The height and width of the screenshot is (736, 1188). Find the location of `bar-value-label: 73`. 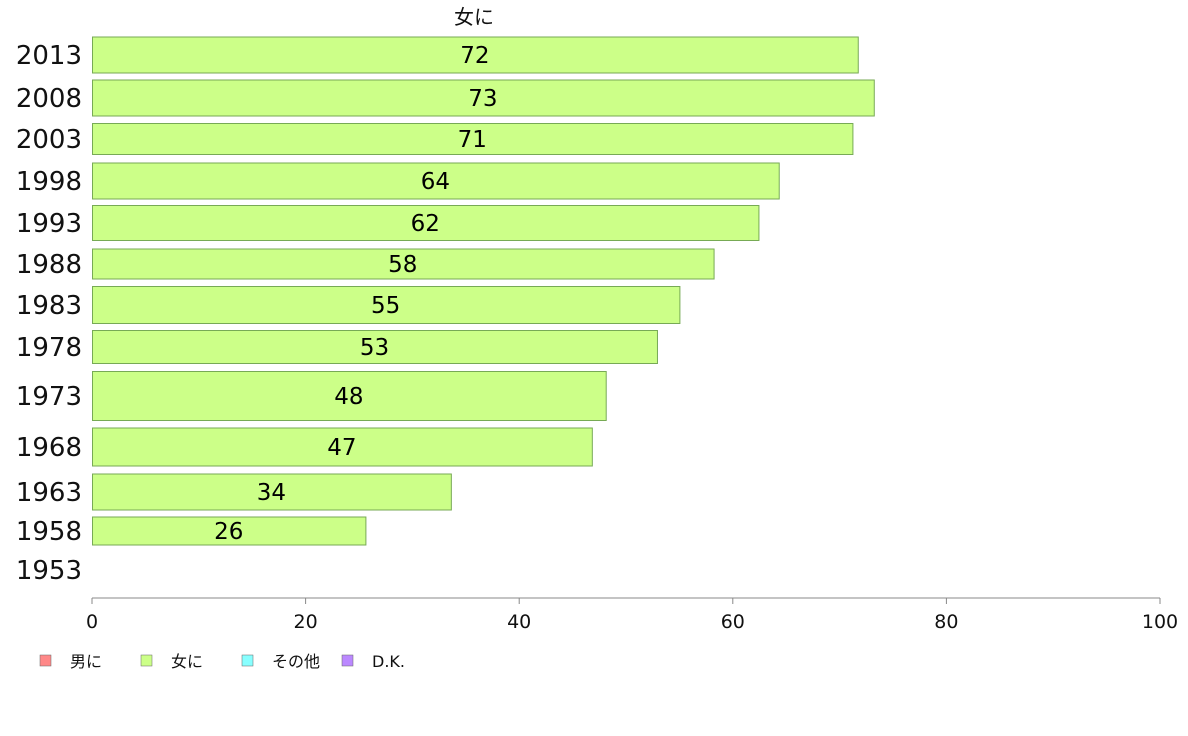

bar-value-label: 73 is located at coordinates (482, 99).